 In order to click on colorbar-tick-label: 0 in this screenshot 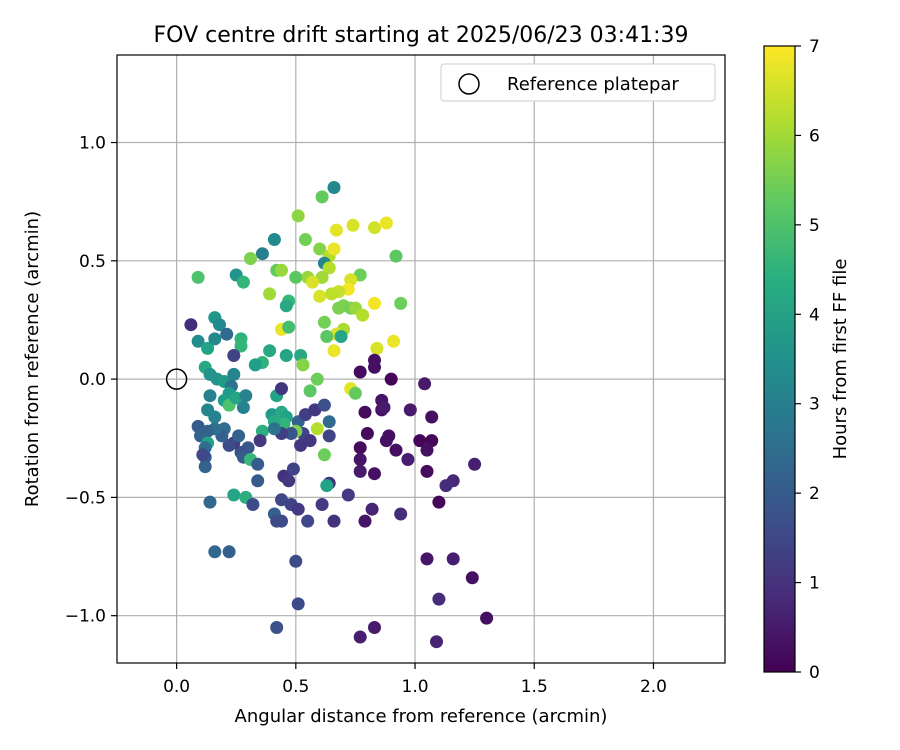, I will do `click(814, 673)`.